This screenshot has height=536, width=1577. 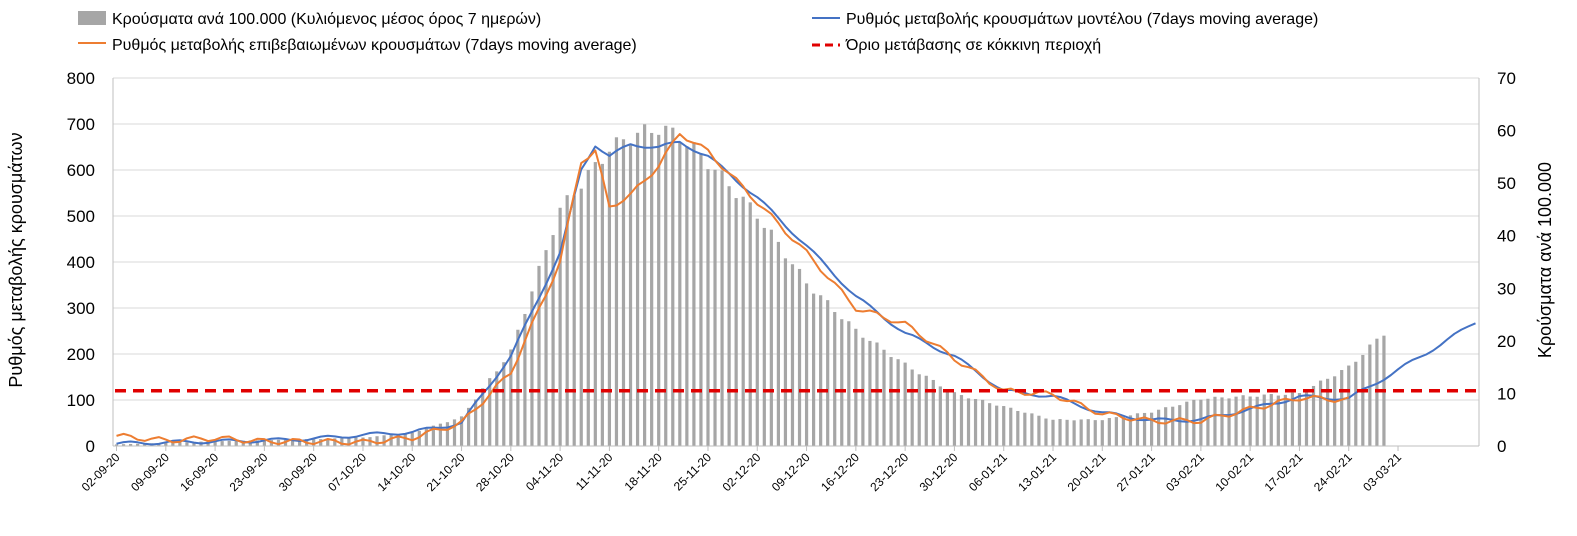 What do you see at coordinates (298, 472) in the screenshot?
I see `x-tick-label: 30-09-20` at bounding box center [298, 472].